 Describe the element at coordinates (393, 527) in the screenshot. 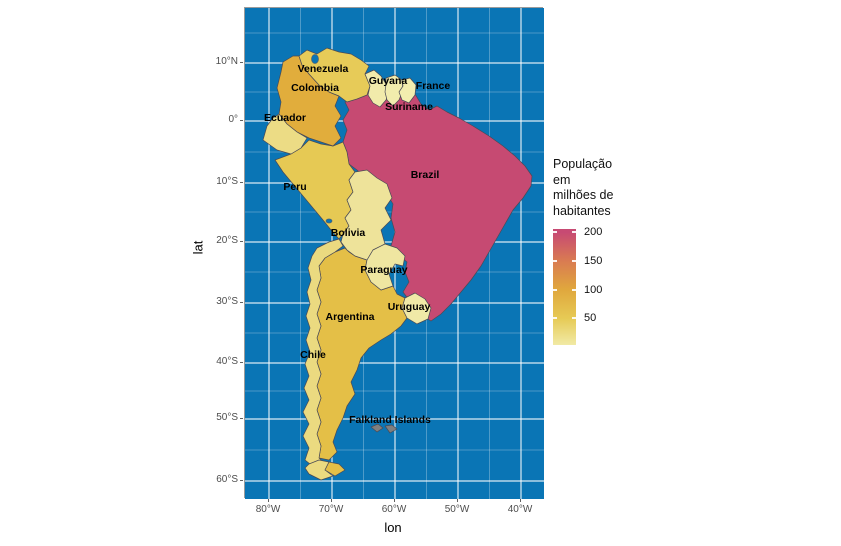

I see `x-axis-title: lon` at that location.